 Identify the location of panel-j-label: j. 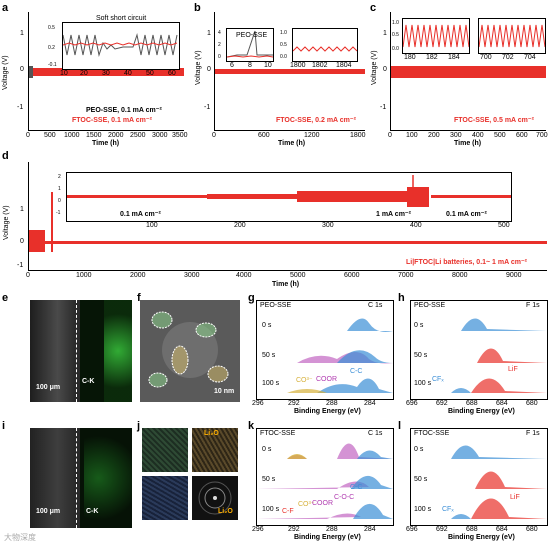
(139, 426).